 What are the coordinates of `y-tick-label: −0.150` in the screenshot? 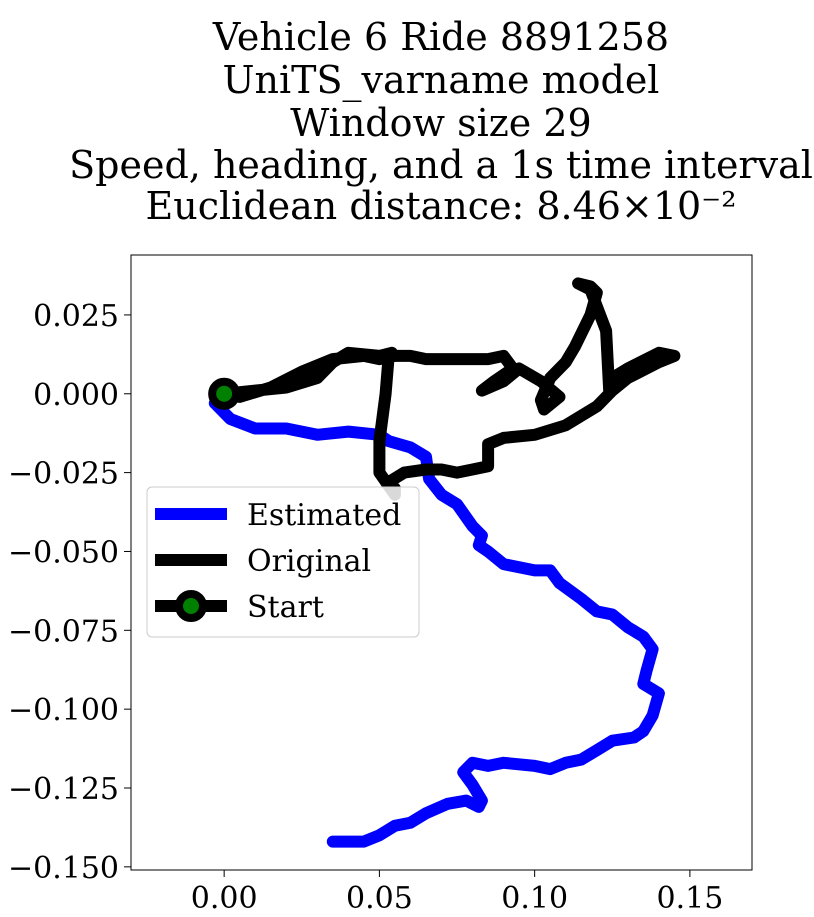 It's located at (63, 868).